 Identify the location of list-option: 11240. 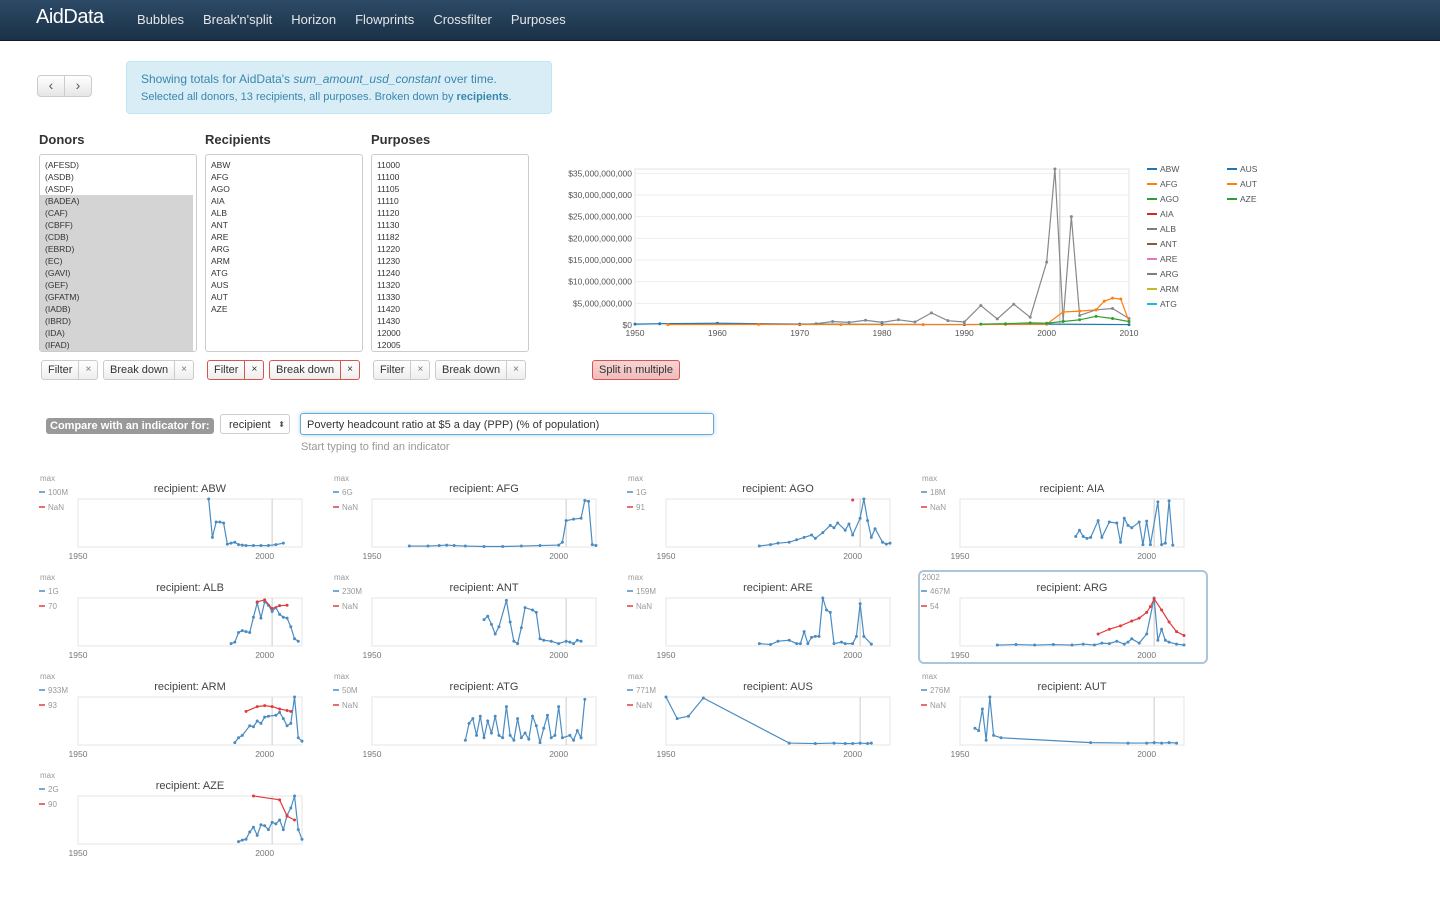
(389, 273).